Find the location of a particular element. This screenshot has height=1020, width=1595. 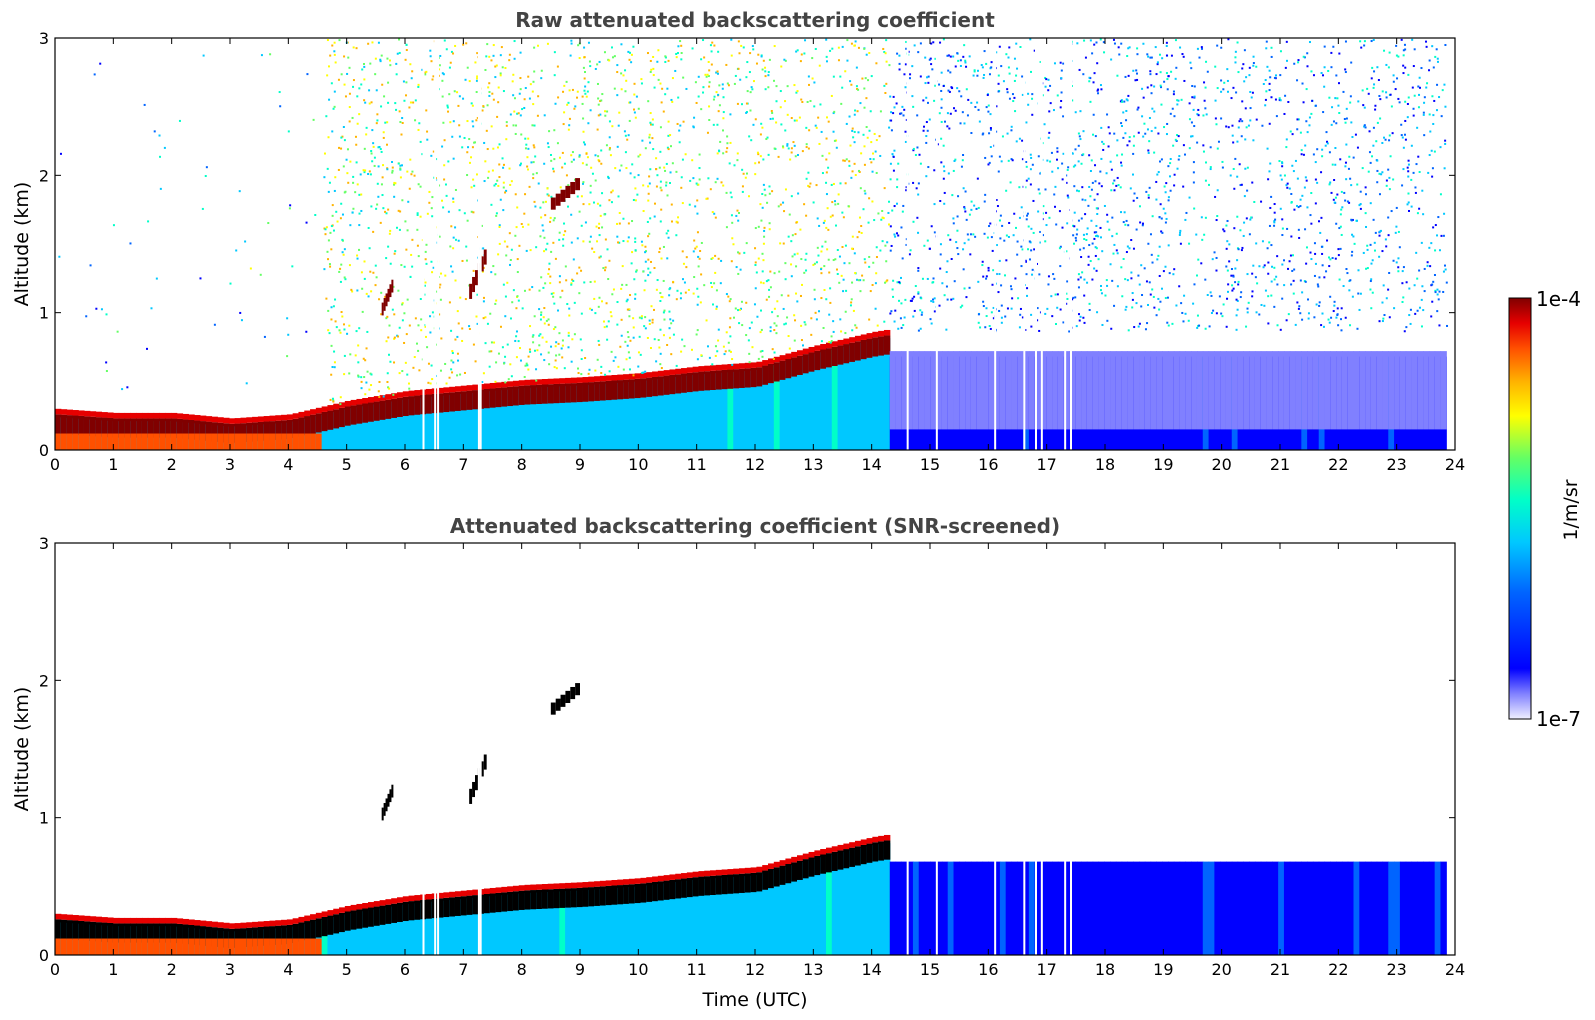

x-tick-label: 22 is located at coordinates (1338, 464).